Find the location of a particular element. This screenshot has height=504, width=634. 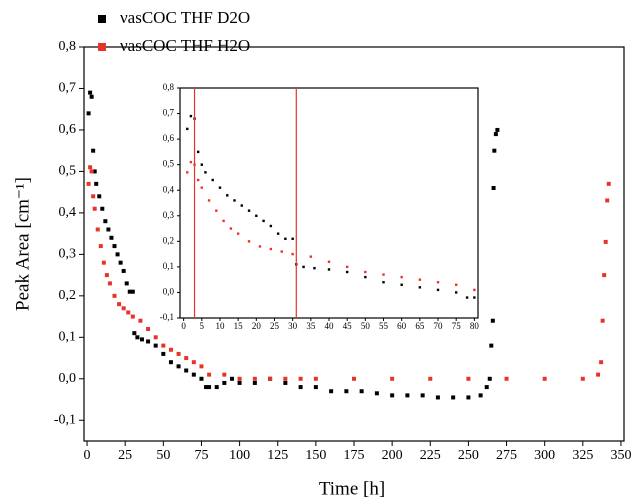

x-tick-label: 200 is located at coordinates (392, 455).